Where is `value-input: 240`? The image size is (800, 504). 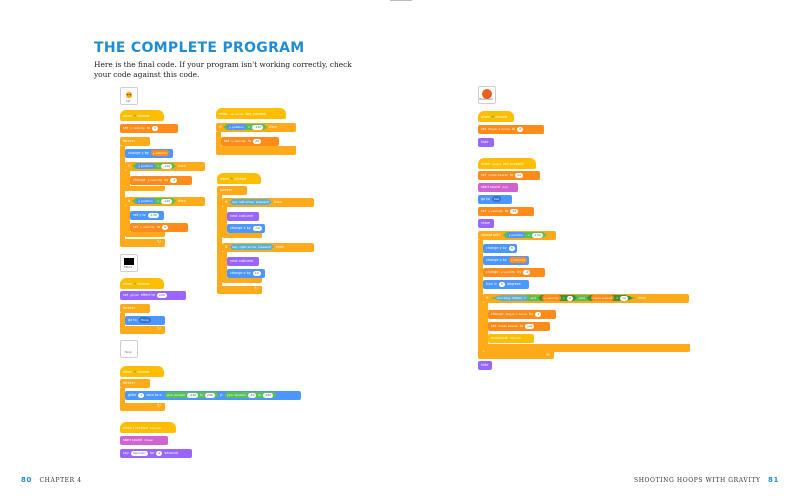 value-input: 240 is located at coordinates (210, 395).